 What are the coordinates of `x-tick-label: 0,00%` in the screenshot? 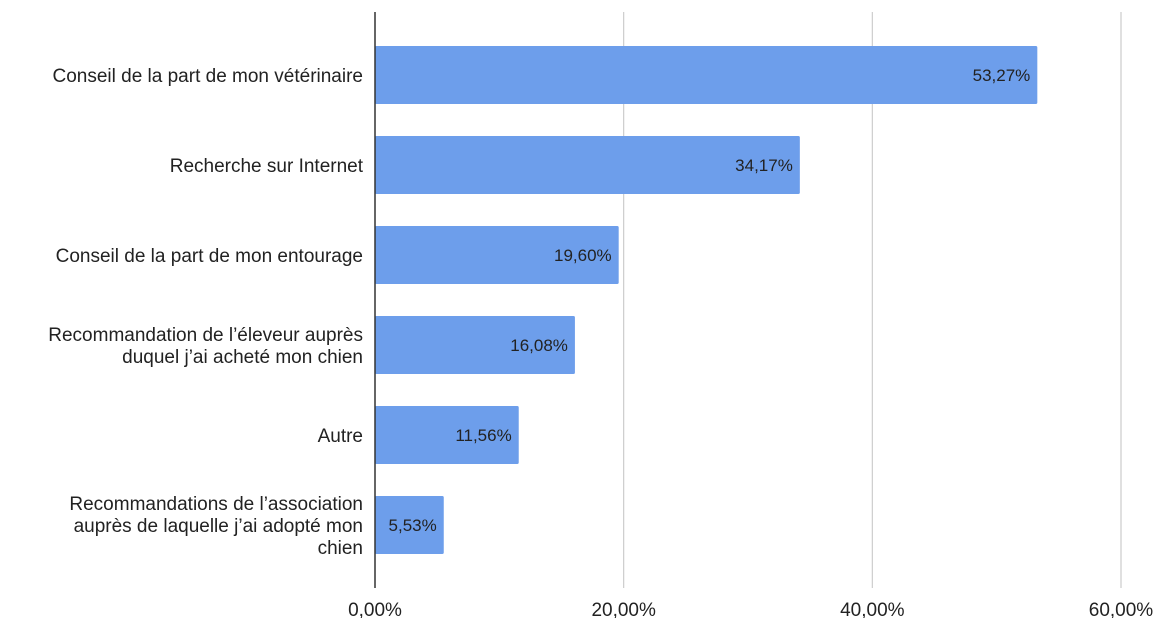 It's located at (375, 609).